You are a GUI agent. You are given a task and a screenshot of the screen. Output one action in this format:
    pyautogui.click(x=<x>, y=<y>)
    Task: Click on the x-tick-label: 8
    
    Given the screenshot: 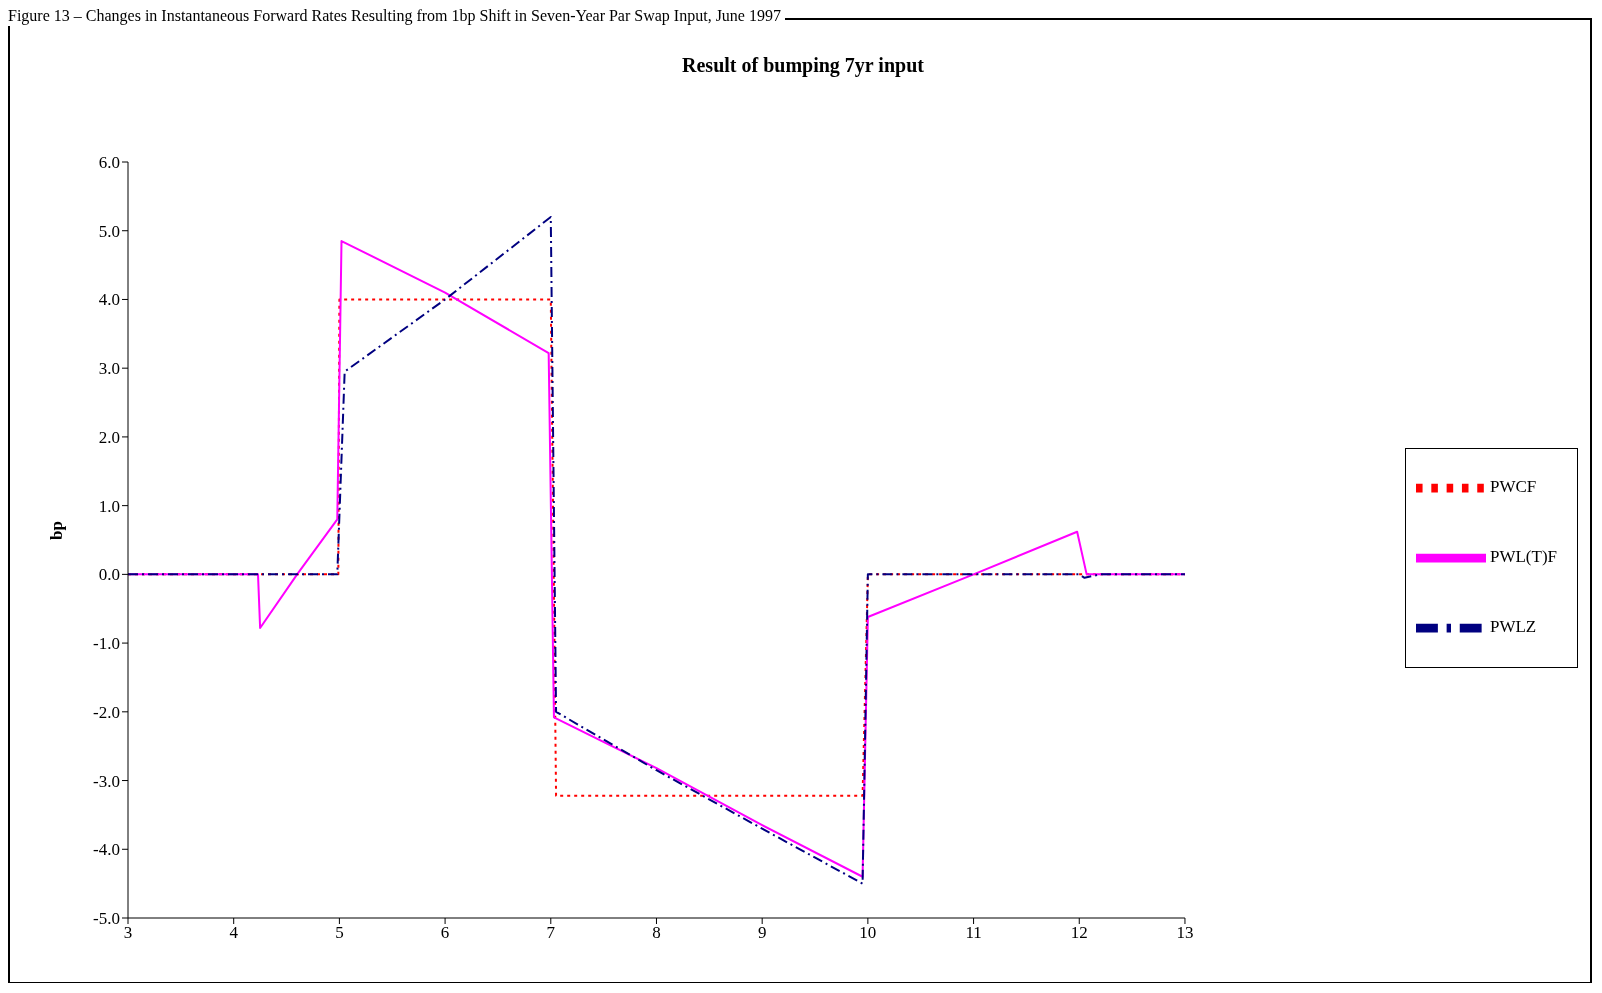 What is the action you would take?
    pyautogui.click(x=656, y=933)
    